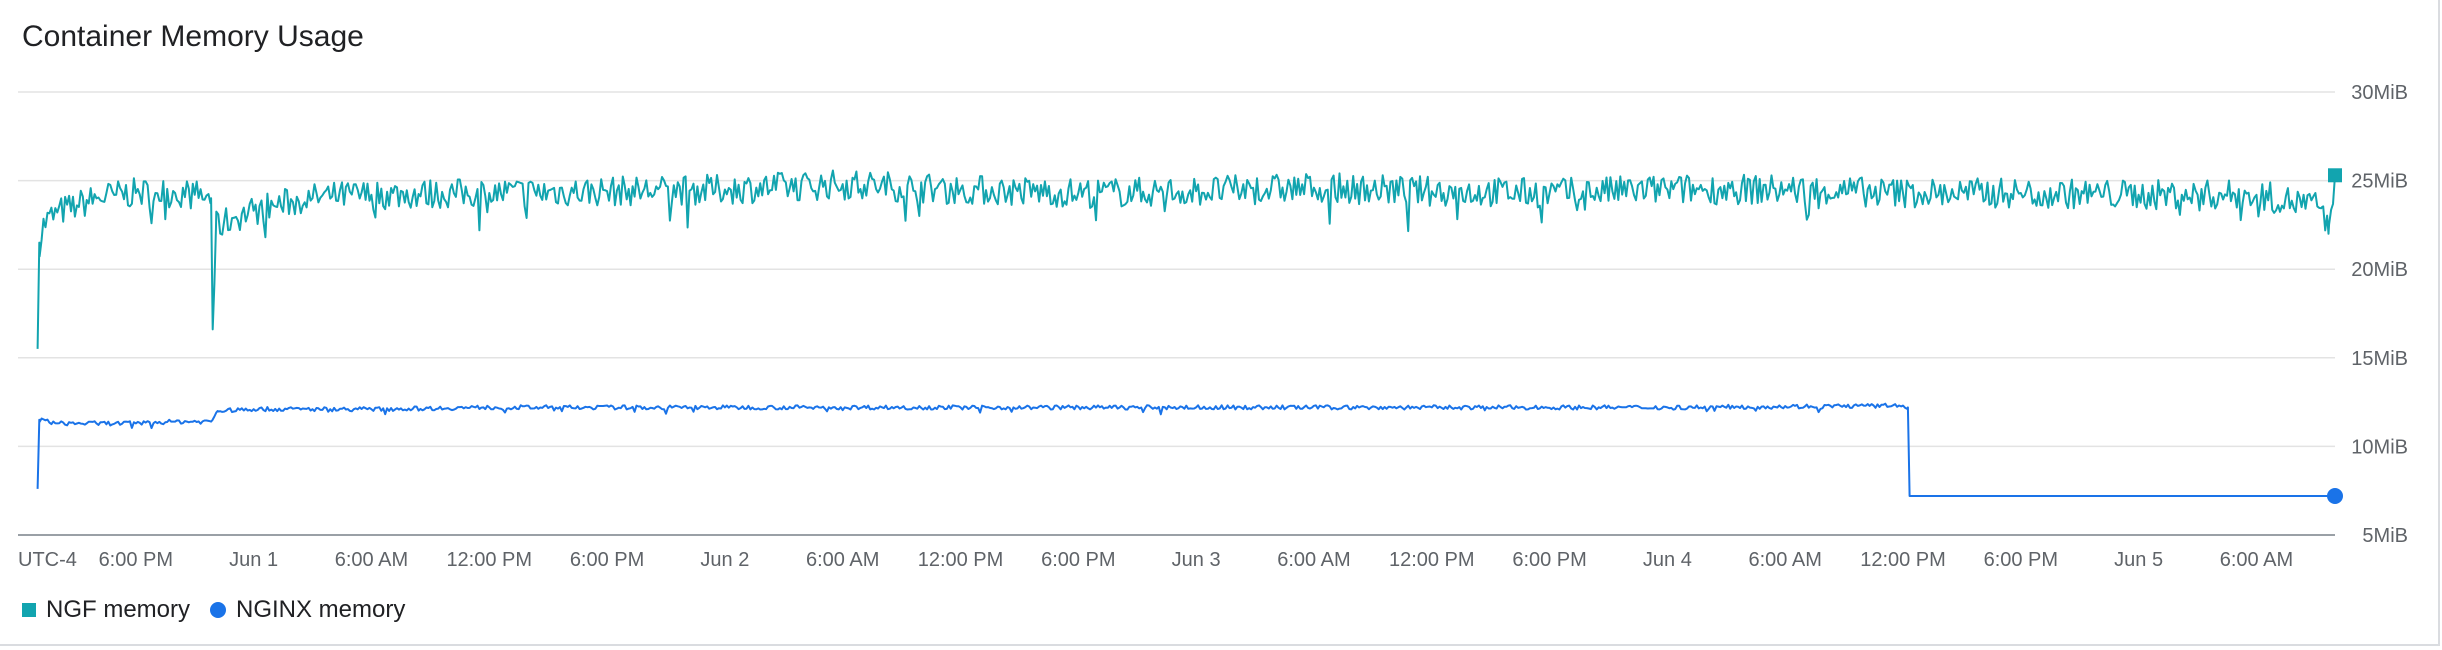 This screenshot has width=2442, height=650. What do you see at coordinates (2379, 270) in the screenshot?
I see `y-tick-label: 20MiB` at bounding box center [2379, 270].